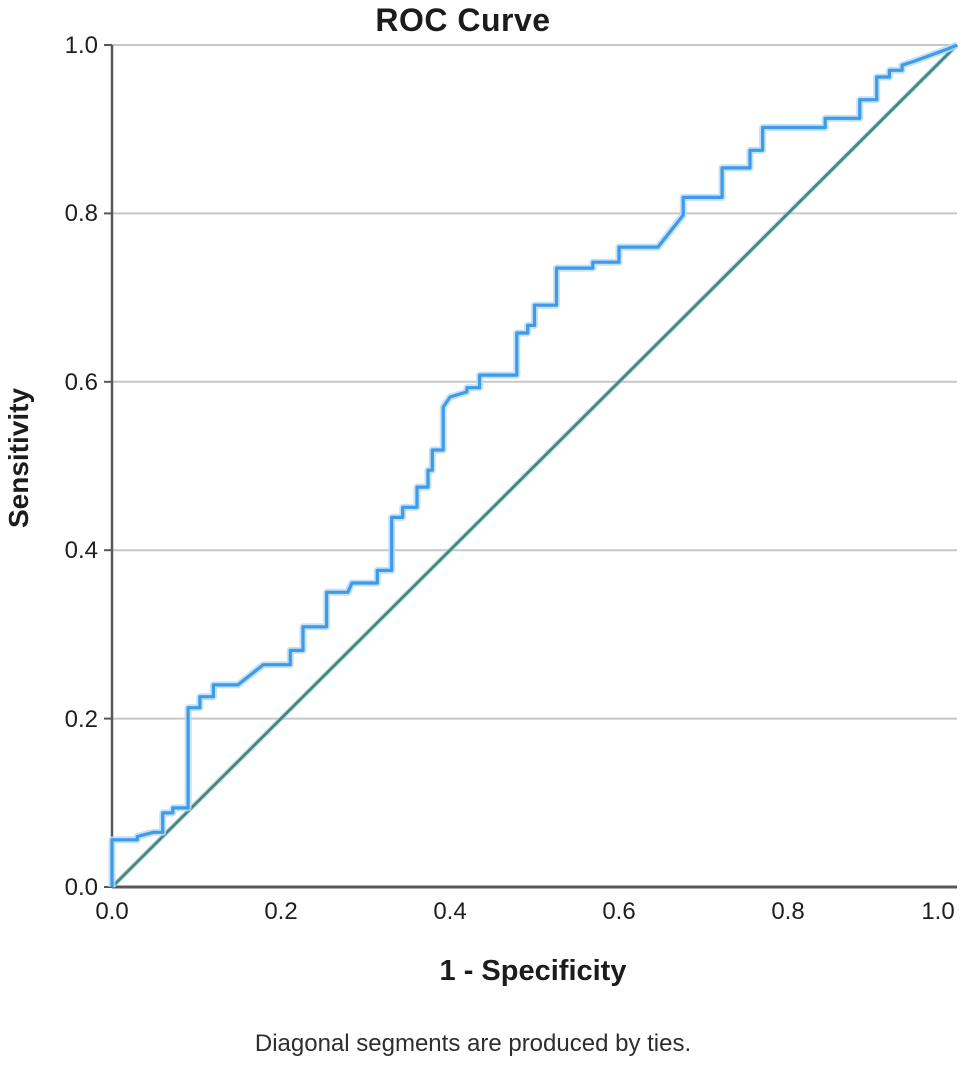 The image size is (970, 1070). What do you see at coordinates (473, 1043) in the screenshot?
I see `chart-footnote: Diagonal segments are produced by ties.` at bounding box center [473, 1043].